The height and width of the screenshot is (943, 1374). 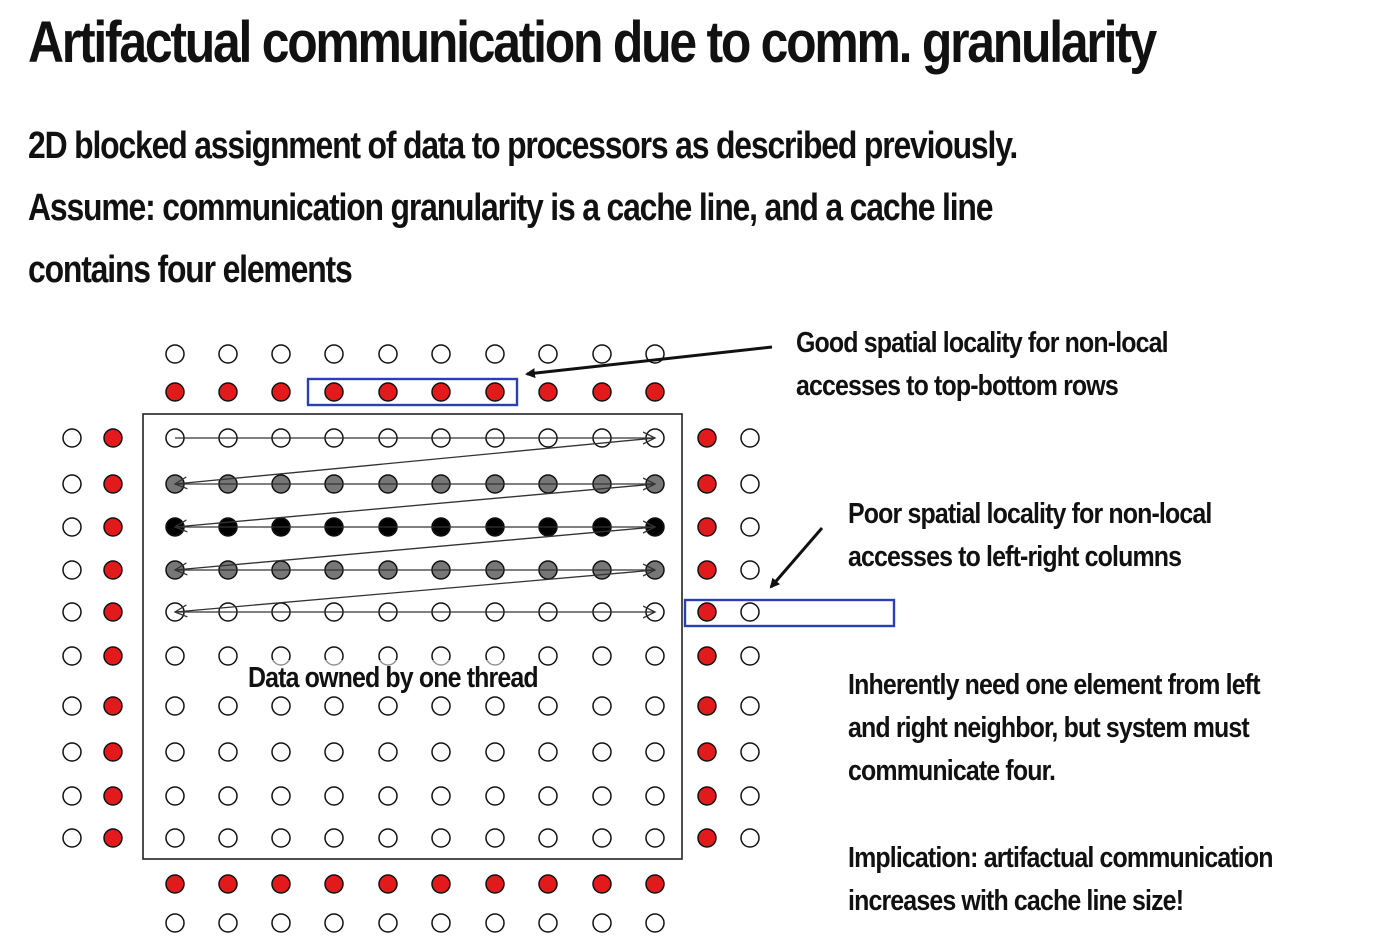 I want to click on good-note-line-1: Good spatial locality for non-local, so click(x=982, y=343).